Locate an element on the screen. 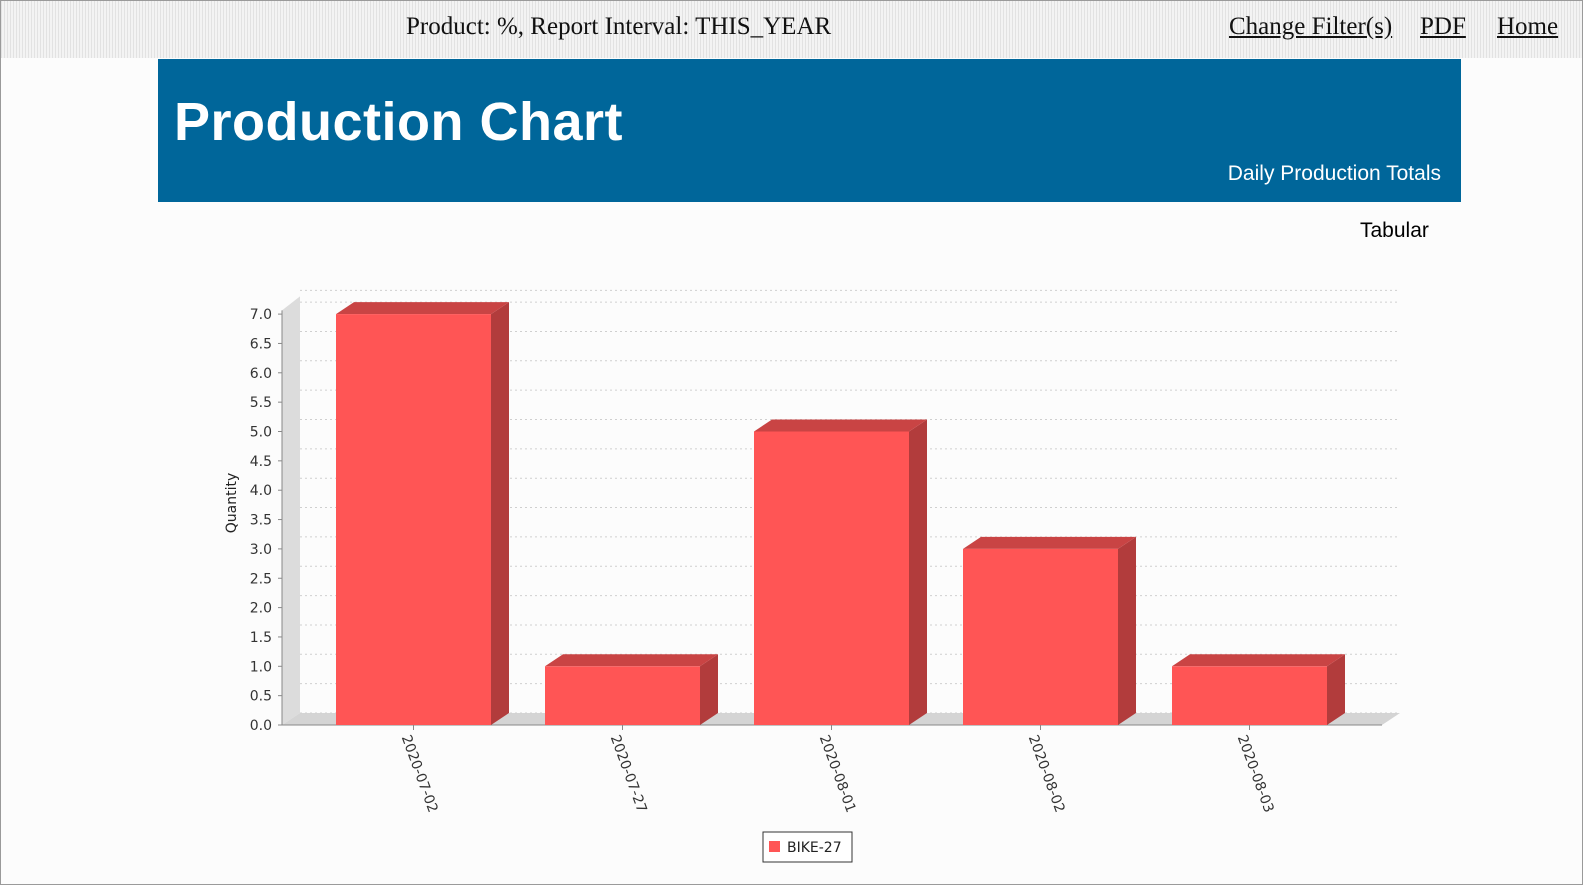 The width and height of the screenshot is (1583, 885). pdf-link: PDF is located at coordinates (1443, 26).